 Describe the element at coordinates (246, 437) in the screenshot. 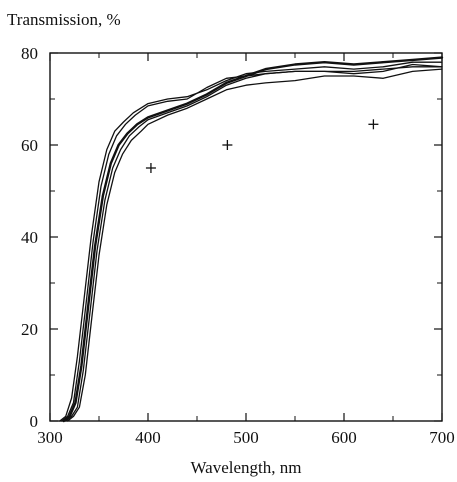

I see `x-tick-label: 500` at that location.